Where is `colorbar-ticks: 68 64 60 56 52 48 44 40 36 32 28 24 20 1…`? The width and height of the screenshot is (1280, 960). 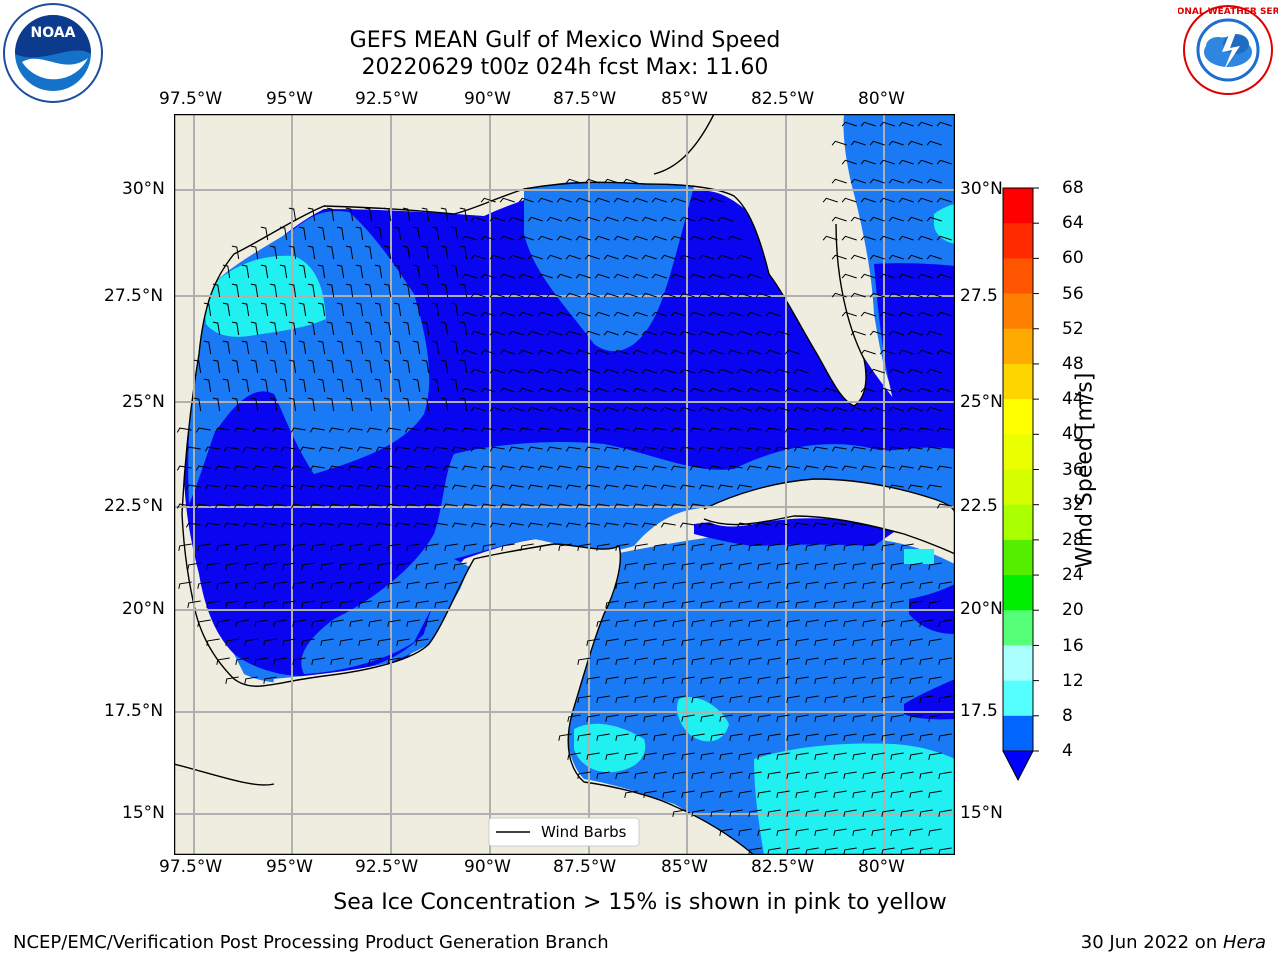 colorbar-ticks: 68 64 60 56 52 48 44 40 36 32 28 24 20 1… is located at coordinates (1087, 473).